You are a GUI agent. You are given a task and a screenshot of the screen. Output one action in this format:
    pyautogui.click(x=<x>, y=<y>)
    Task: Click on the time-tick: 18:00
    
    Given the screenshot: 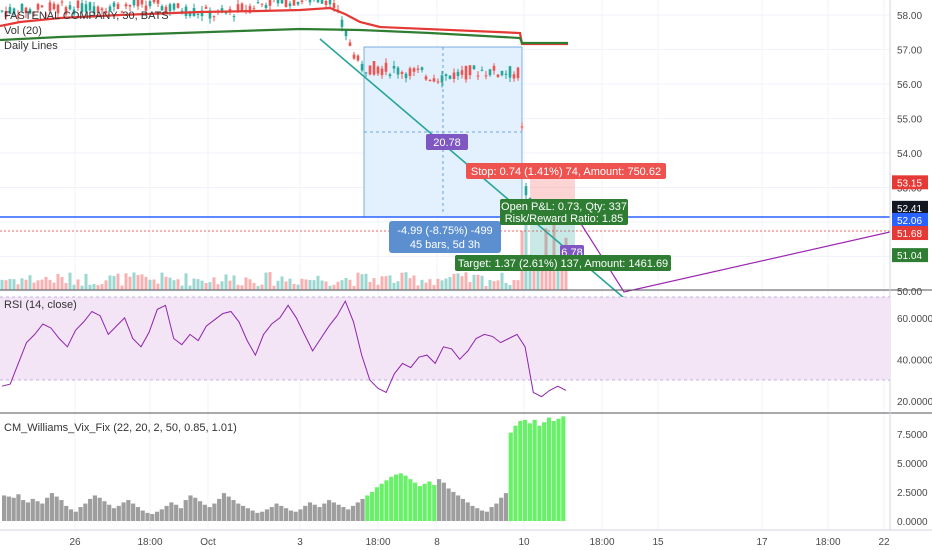 What is the action you would take?
    pyautogui.click(x=377, y=542)
    